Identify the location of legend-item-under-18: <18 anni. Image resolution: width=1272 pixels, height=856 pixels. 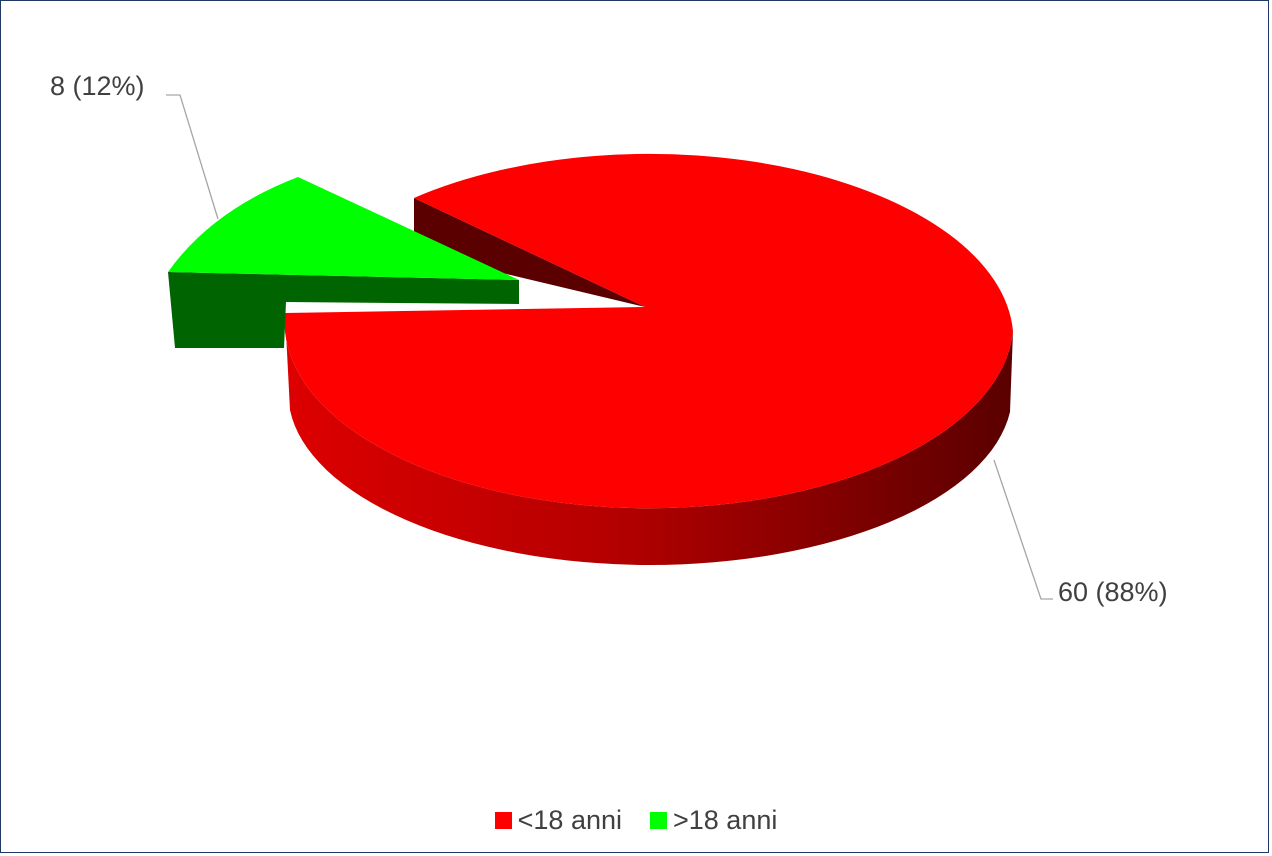
(558, 820).